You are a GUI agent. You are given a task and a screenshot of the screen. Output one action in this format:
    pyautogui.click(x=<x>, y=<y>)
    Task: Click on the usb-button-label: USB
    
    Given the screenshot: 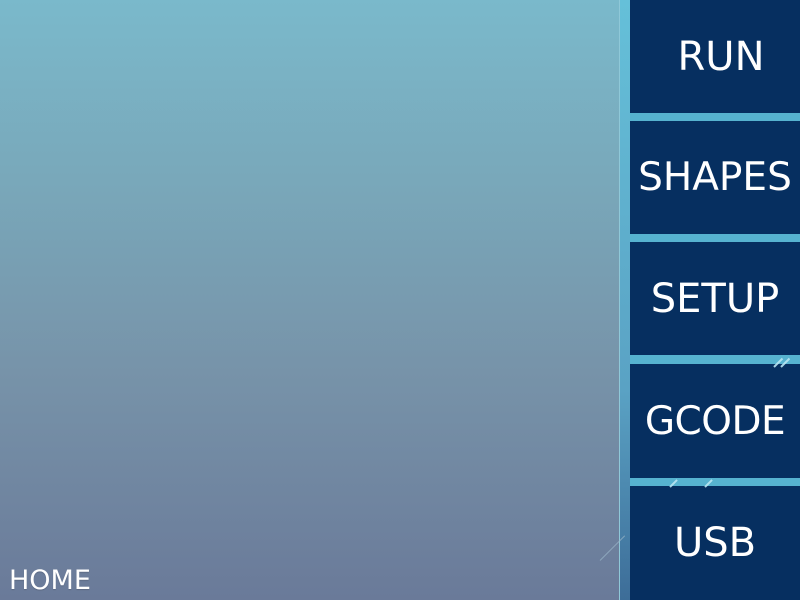 What is the action you would take?
    pyautogui.click(x=715, y=543)
    